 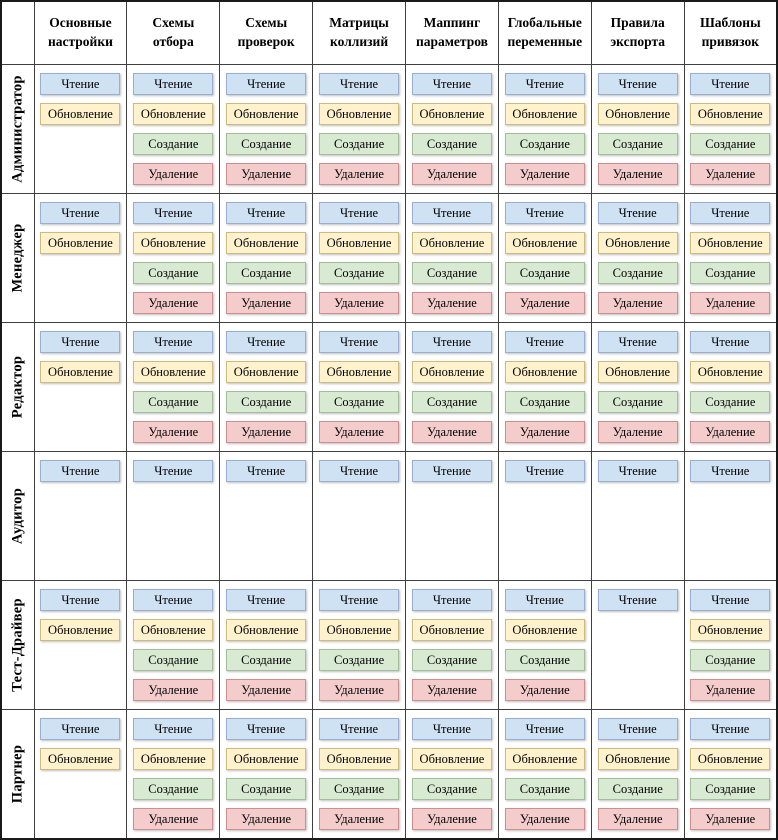 I want to click on badge-slot-delete, so click(x=730, y=565).